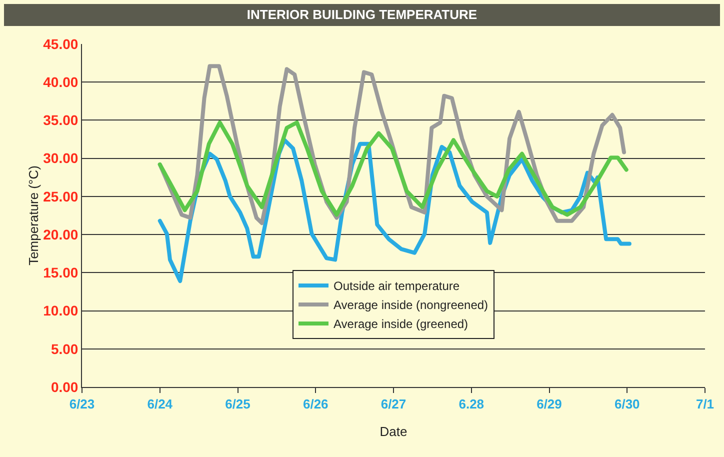  Describe the element at coordinates (34, 216) in the screenshot. I see `y-axis-title: Temperature (°C)` at that location.